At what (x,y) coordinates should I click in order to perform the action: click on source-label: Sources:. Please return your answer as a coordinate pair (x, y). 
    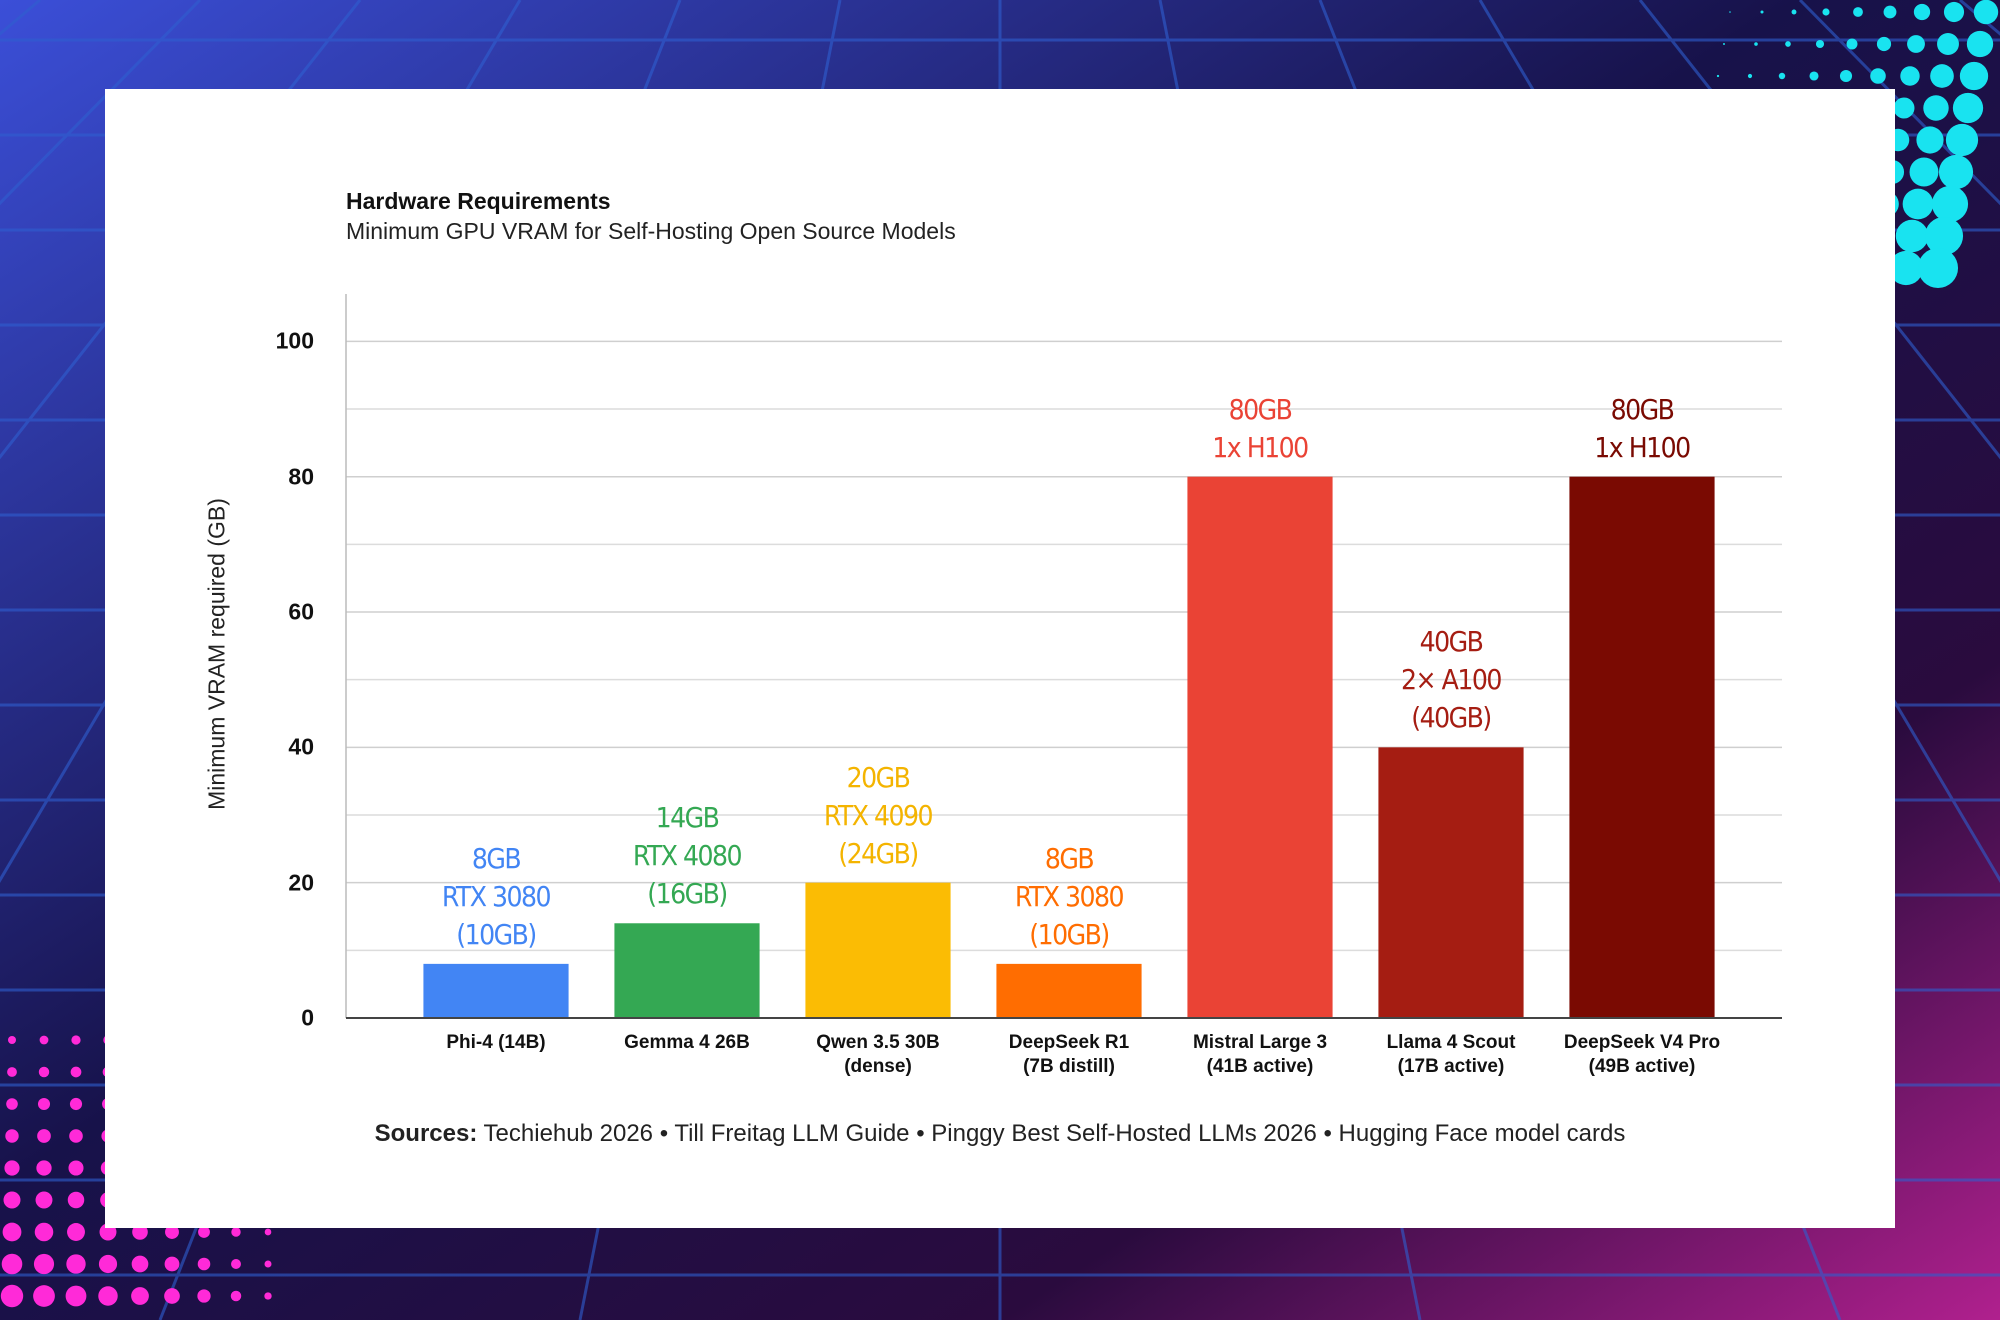
    Looking at the image, I should click on (426, 1133).